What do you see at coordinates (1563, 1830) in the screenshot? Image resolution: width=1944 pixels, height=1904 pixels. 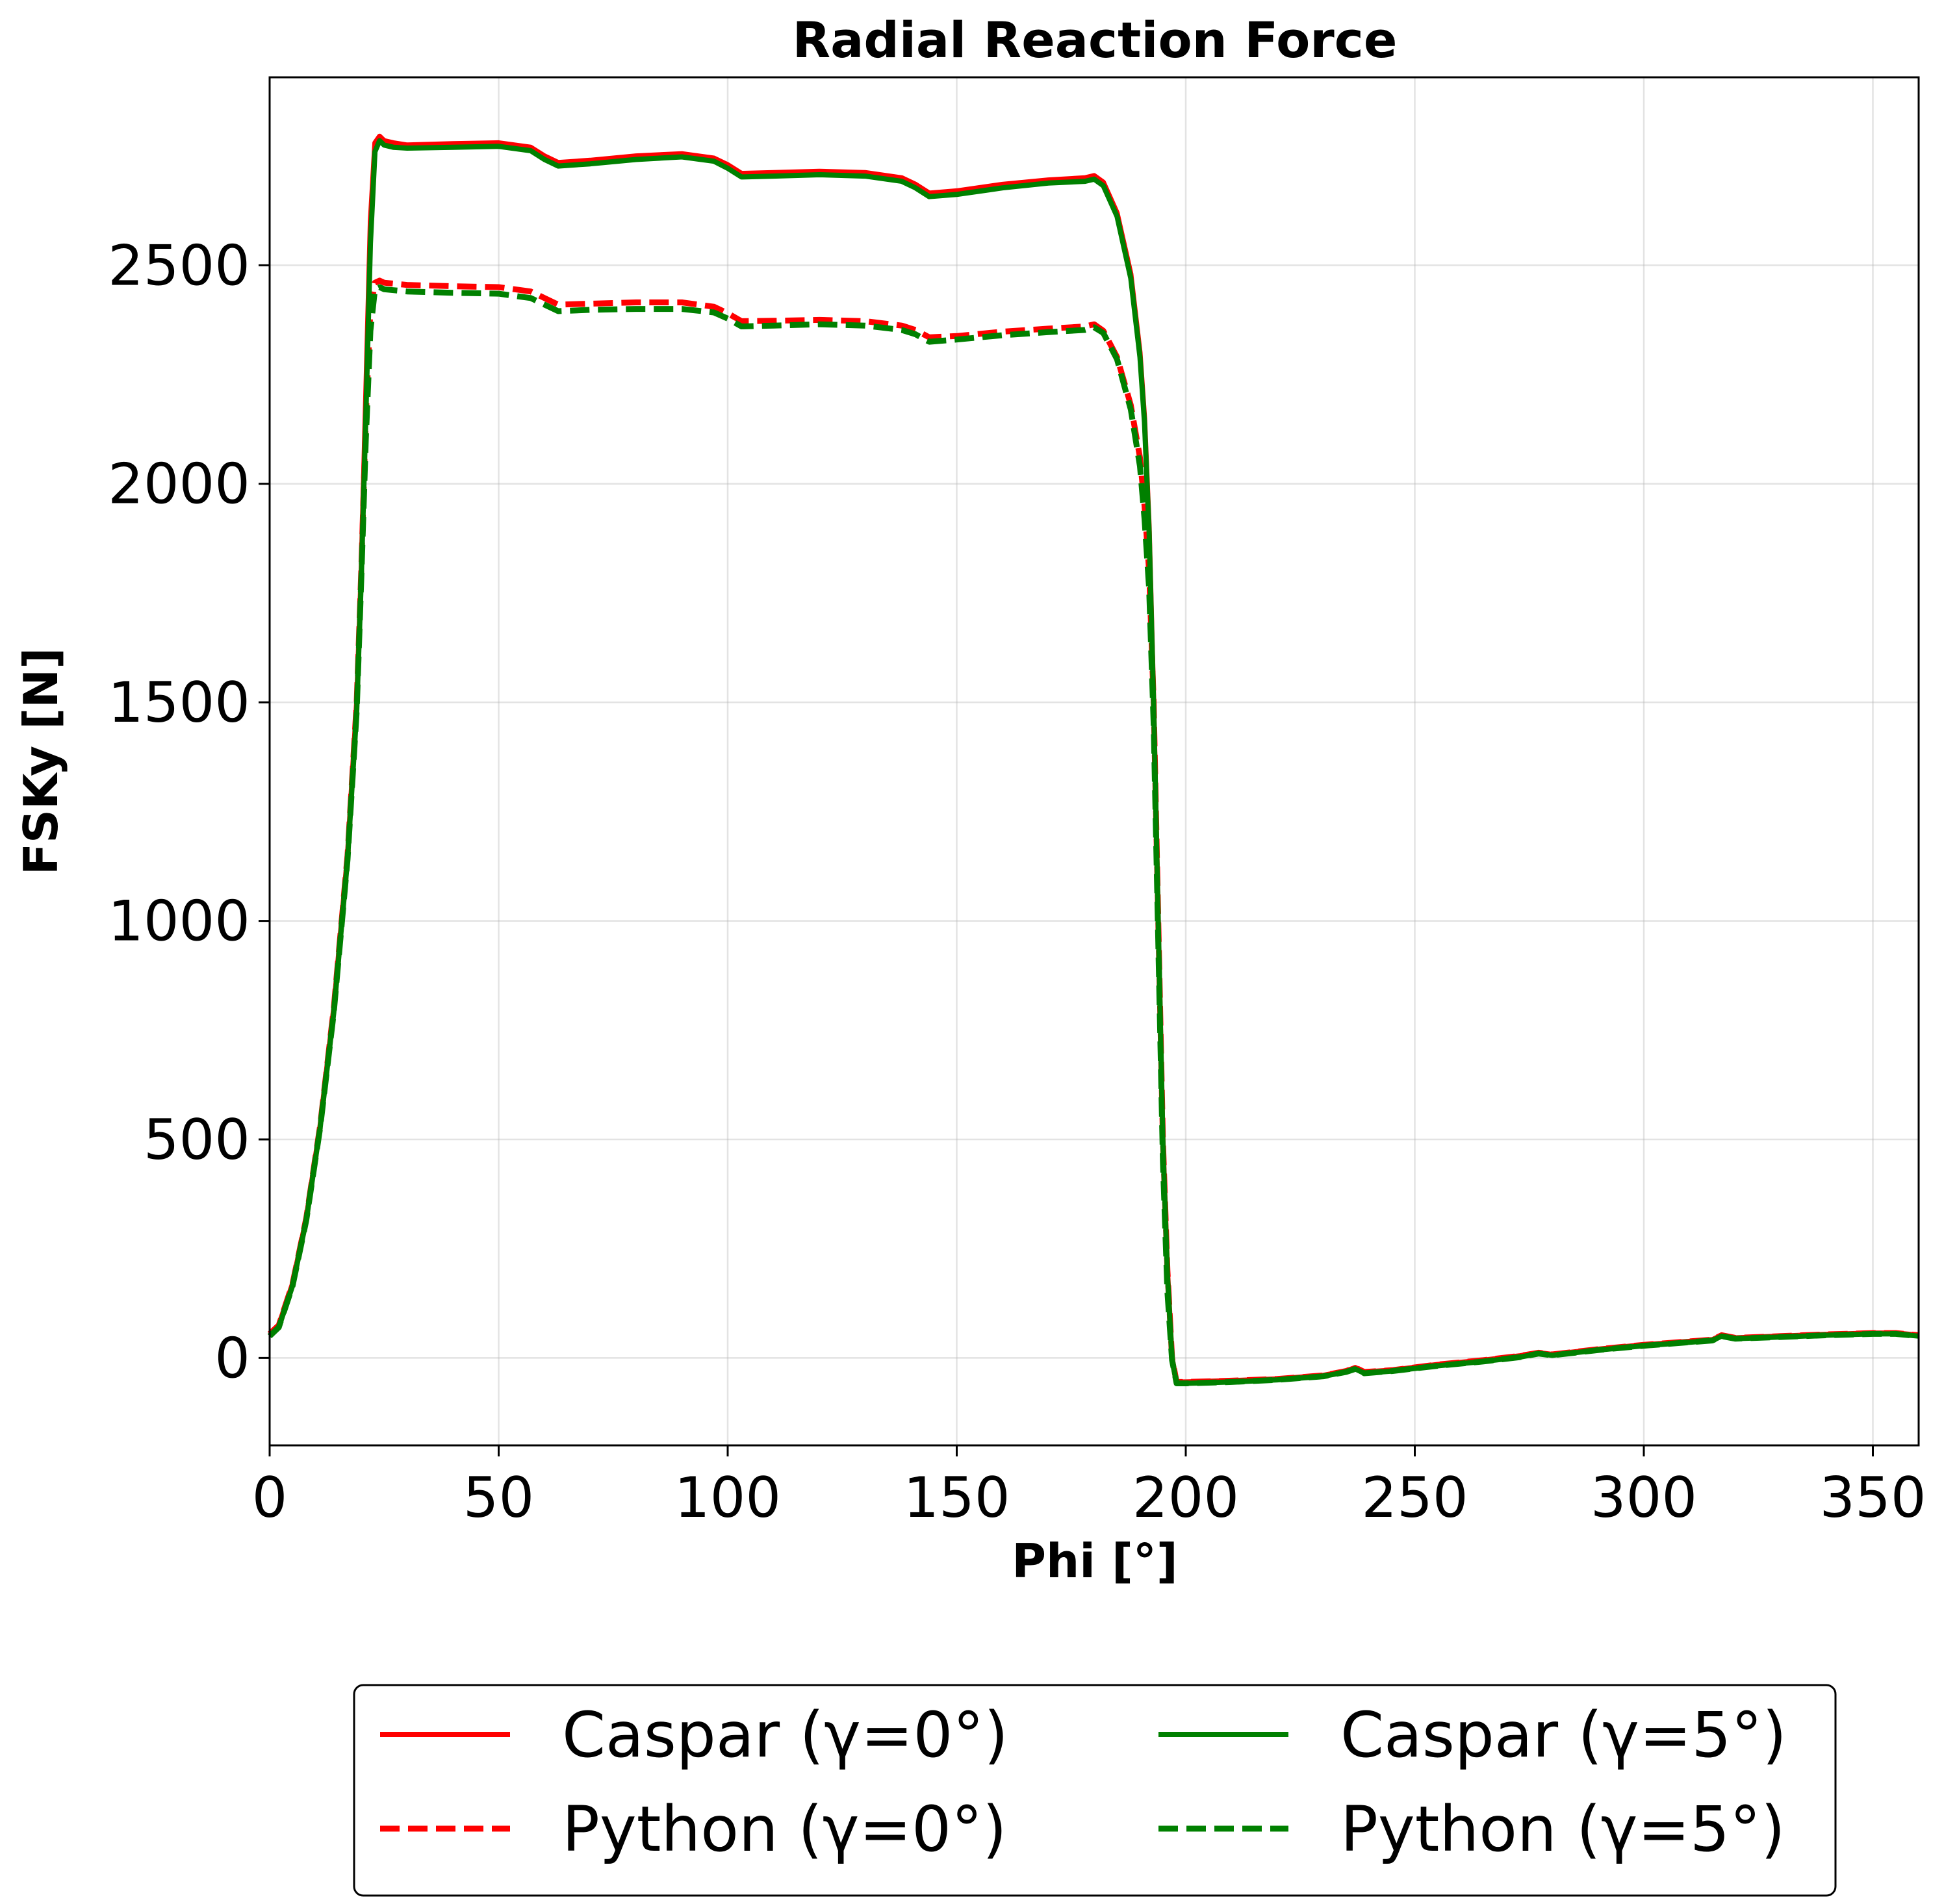 I see `legend-label: Python (γ=5°)` at bounding box center [1563, 1830].